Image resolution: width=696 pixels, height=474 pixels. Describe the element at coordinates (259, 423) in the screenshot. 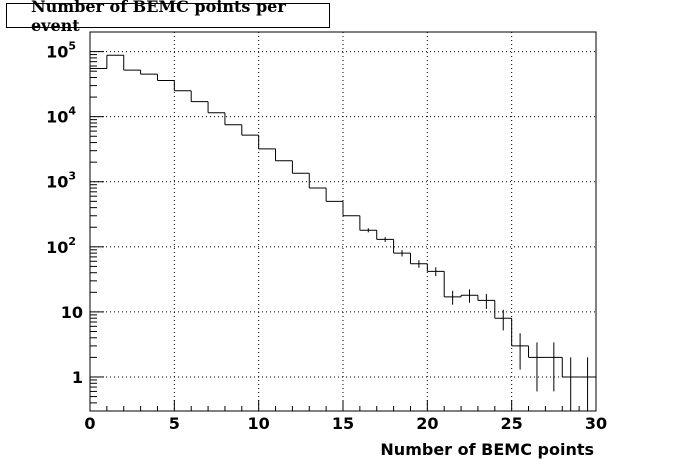

I see `x-tick-label: 10` at that location.